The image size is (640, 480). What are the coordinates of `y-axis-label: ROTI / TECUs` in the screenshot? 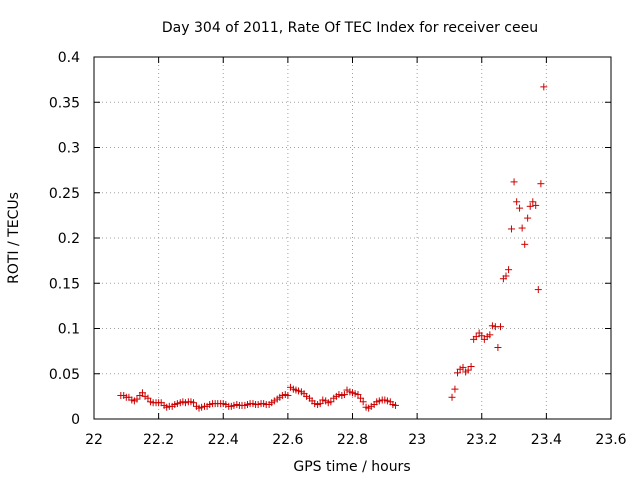 It's located at (14, 238).